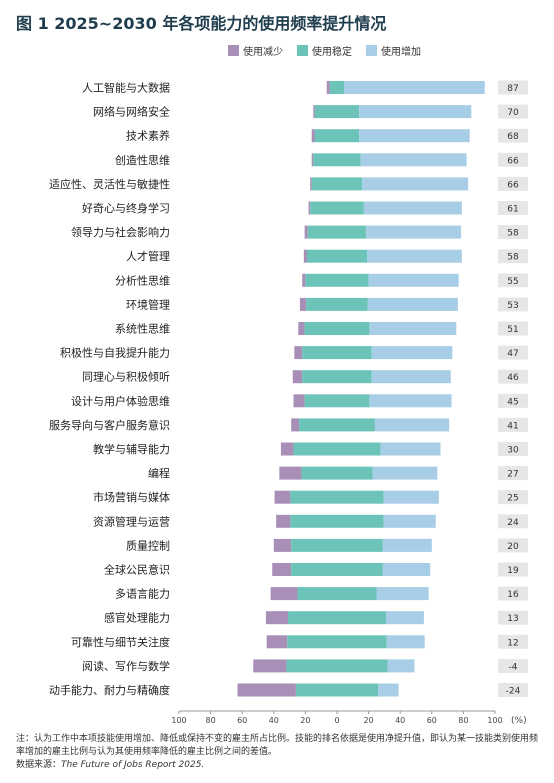 This screenshot has width=554, height=783. Describe the element at coordinates (305, 720) in the screenshot. I see `x-tick-label: 20` at that location.